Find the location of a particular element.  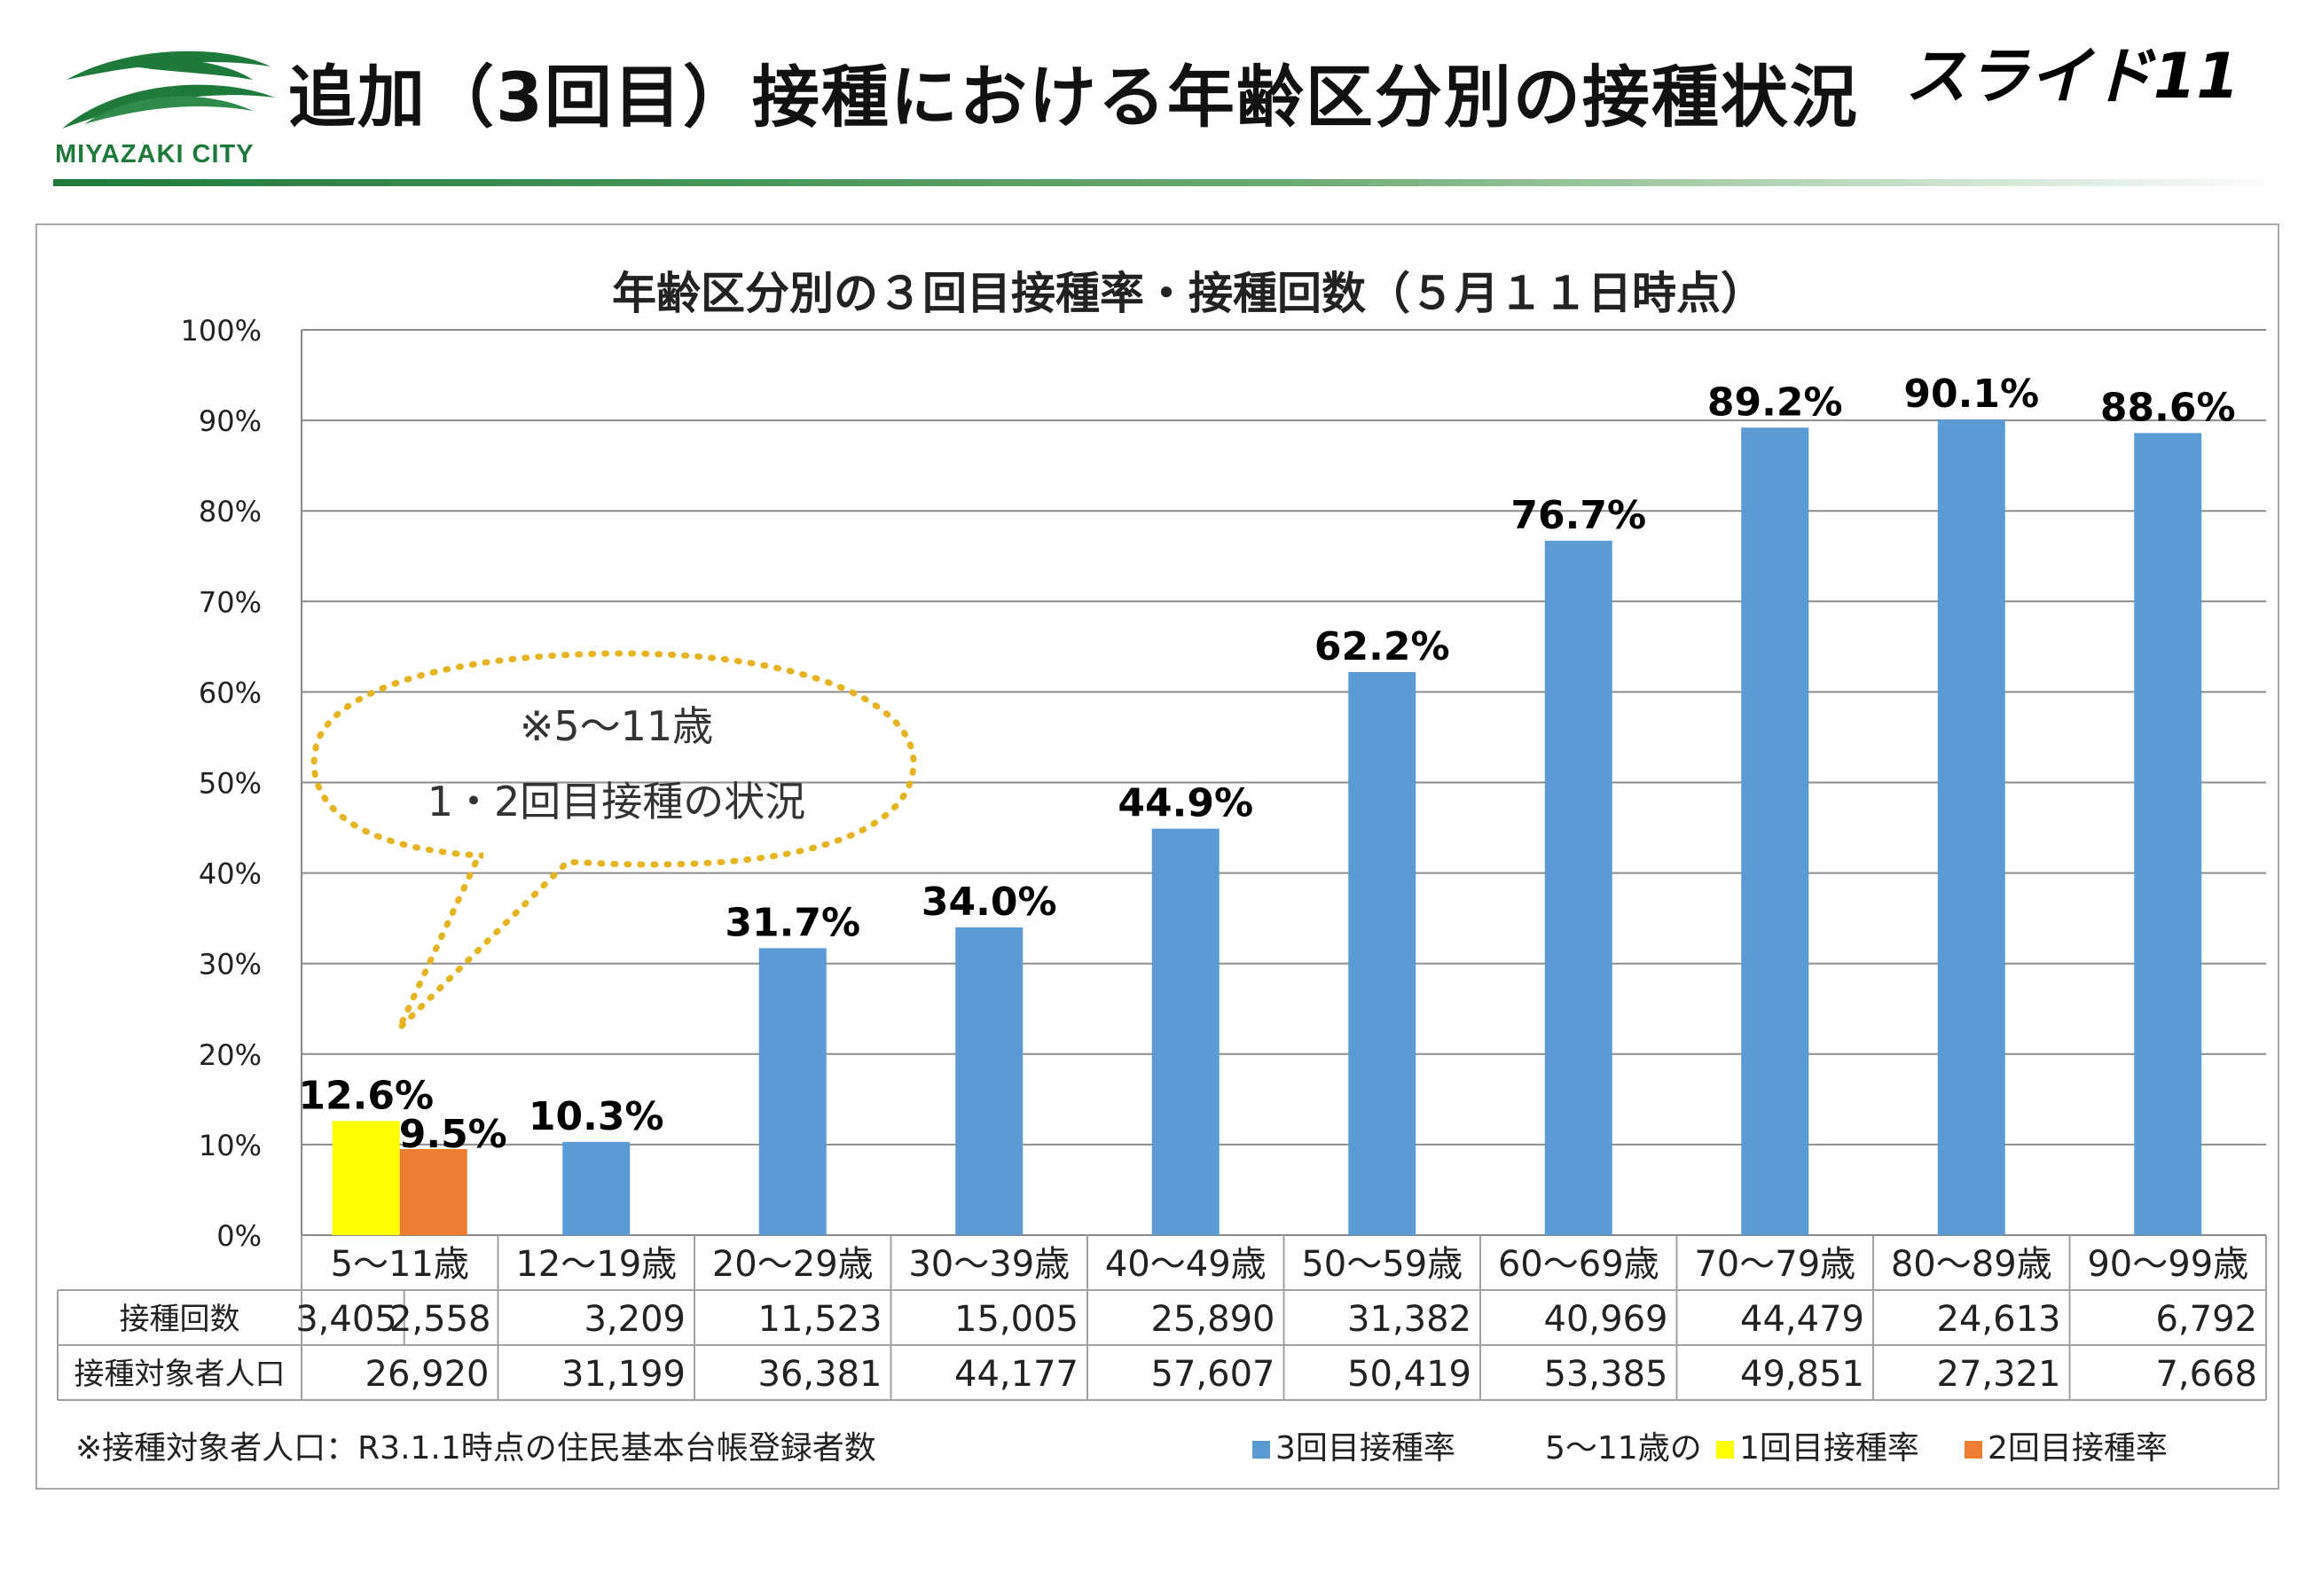

y-tick-label: 10% is located at coordinates (230, 1146).